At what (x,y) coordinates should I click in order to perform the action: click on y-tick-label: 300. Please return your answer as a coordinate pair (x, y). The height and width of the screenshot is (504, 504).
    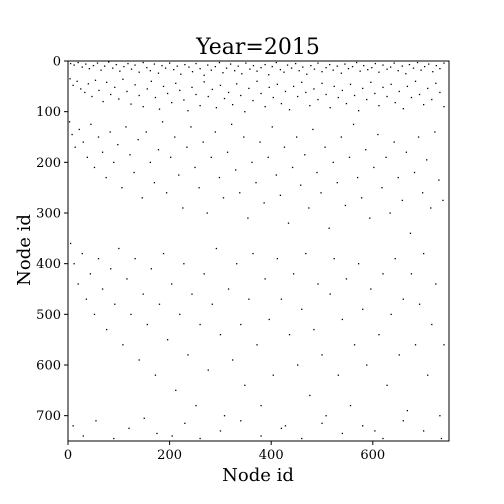
    Looking at the image, I should click on (48, 214).